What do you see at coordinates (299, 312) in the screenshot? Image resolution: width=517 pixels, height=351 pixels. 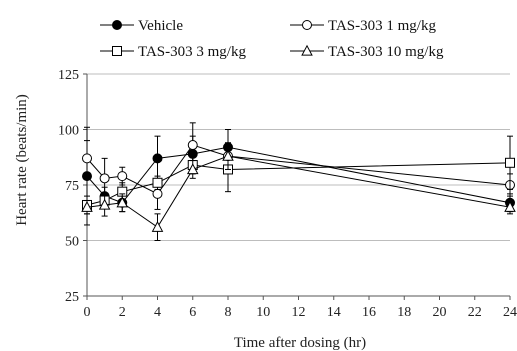 I see `x-tick-label-6: 12` at bounding box center [299, 312].